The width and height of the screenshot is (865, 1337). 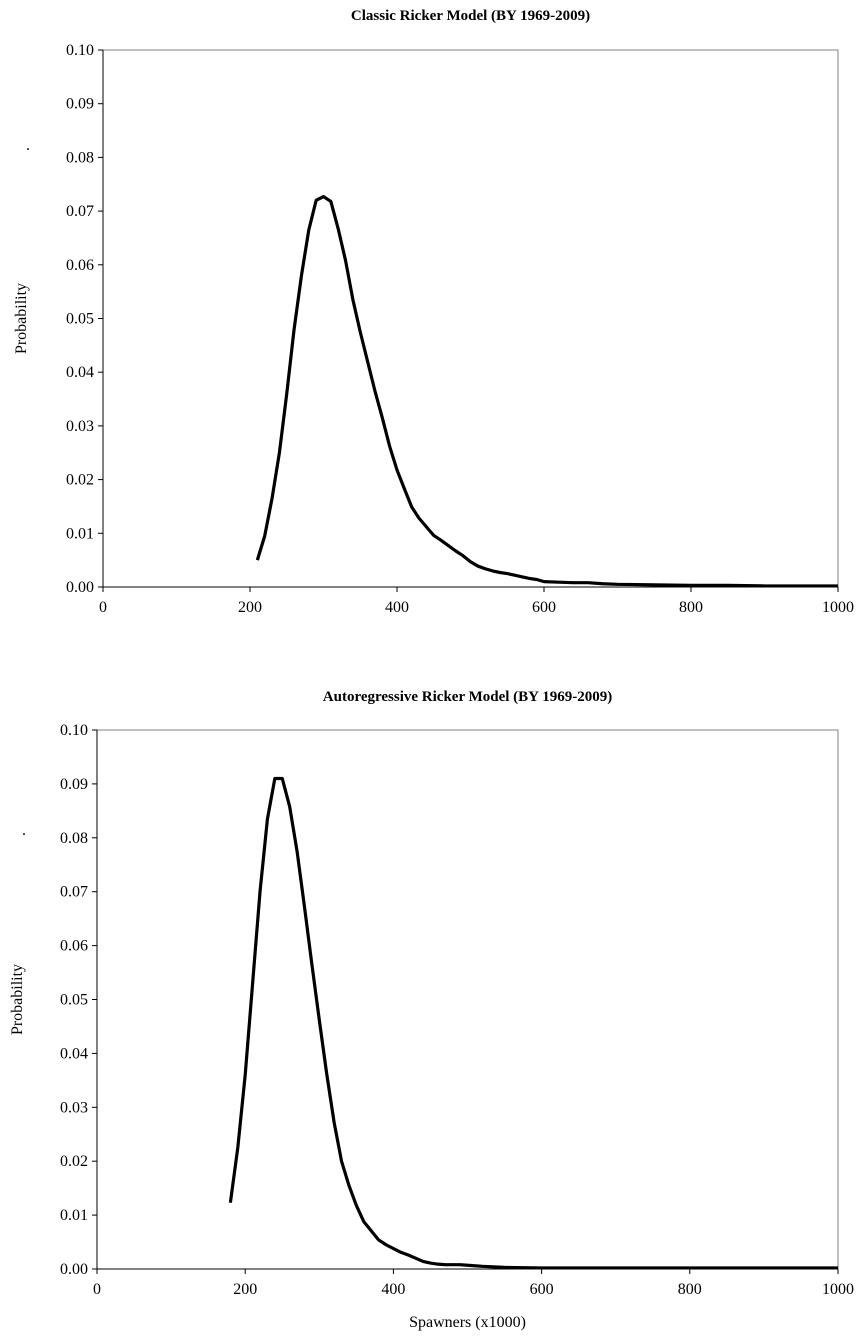 What do you see at coordinates (470, 16) in the screenshot?
I see `chart-title: Classic Ricker Model (BY 1969-2009)` at bounding box center [470, 16].